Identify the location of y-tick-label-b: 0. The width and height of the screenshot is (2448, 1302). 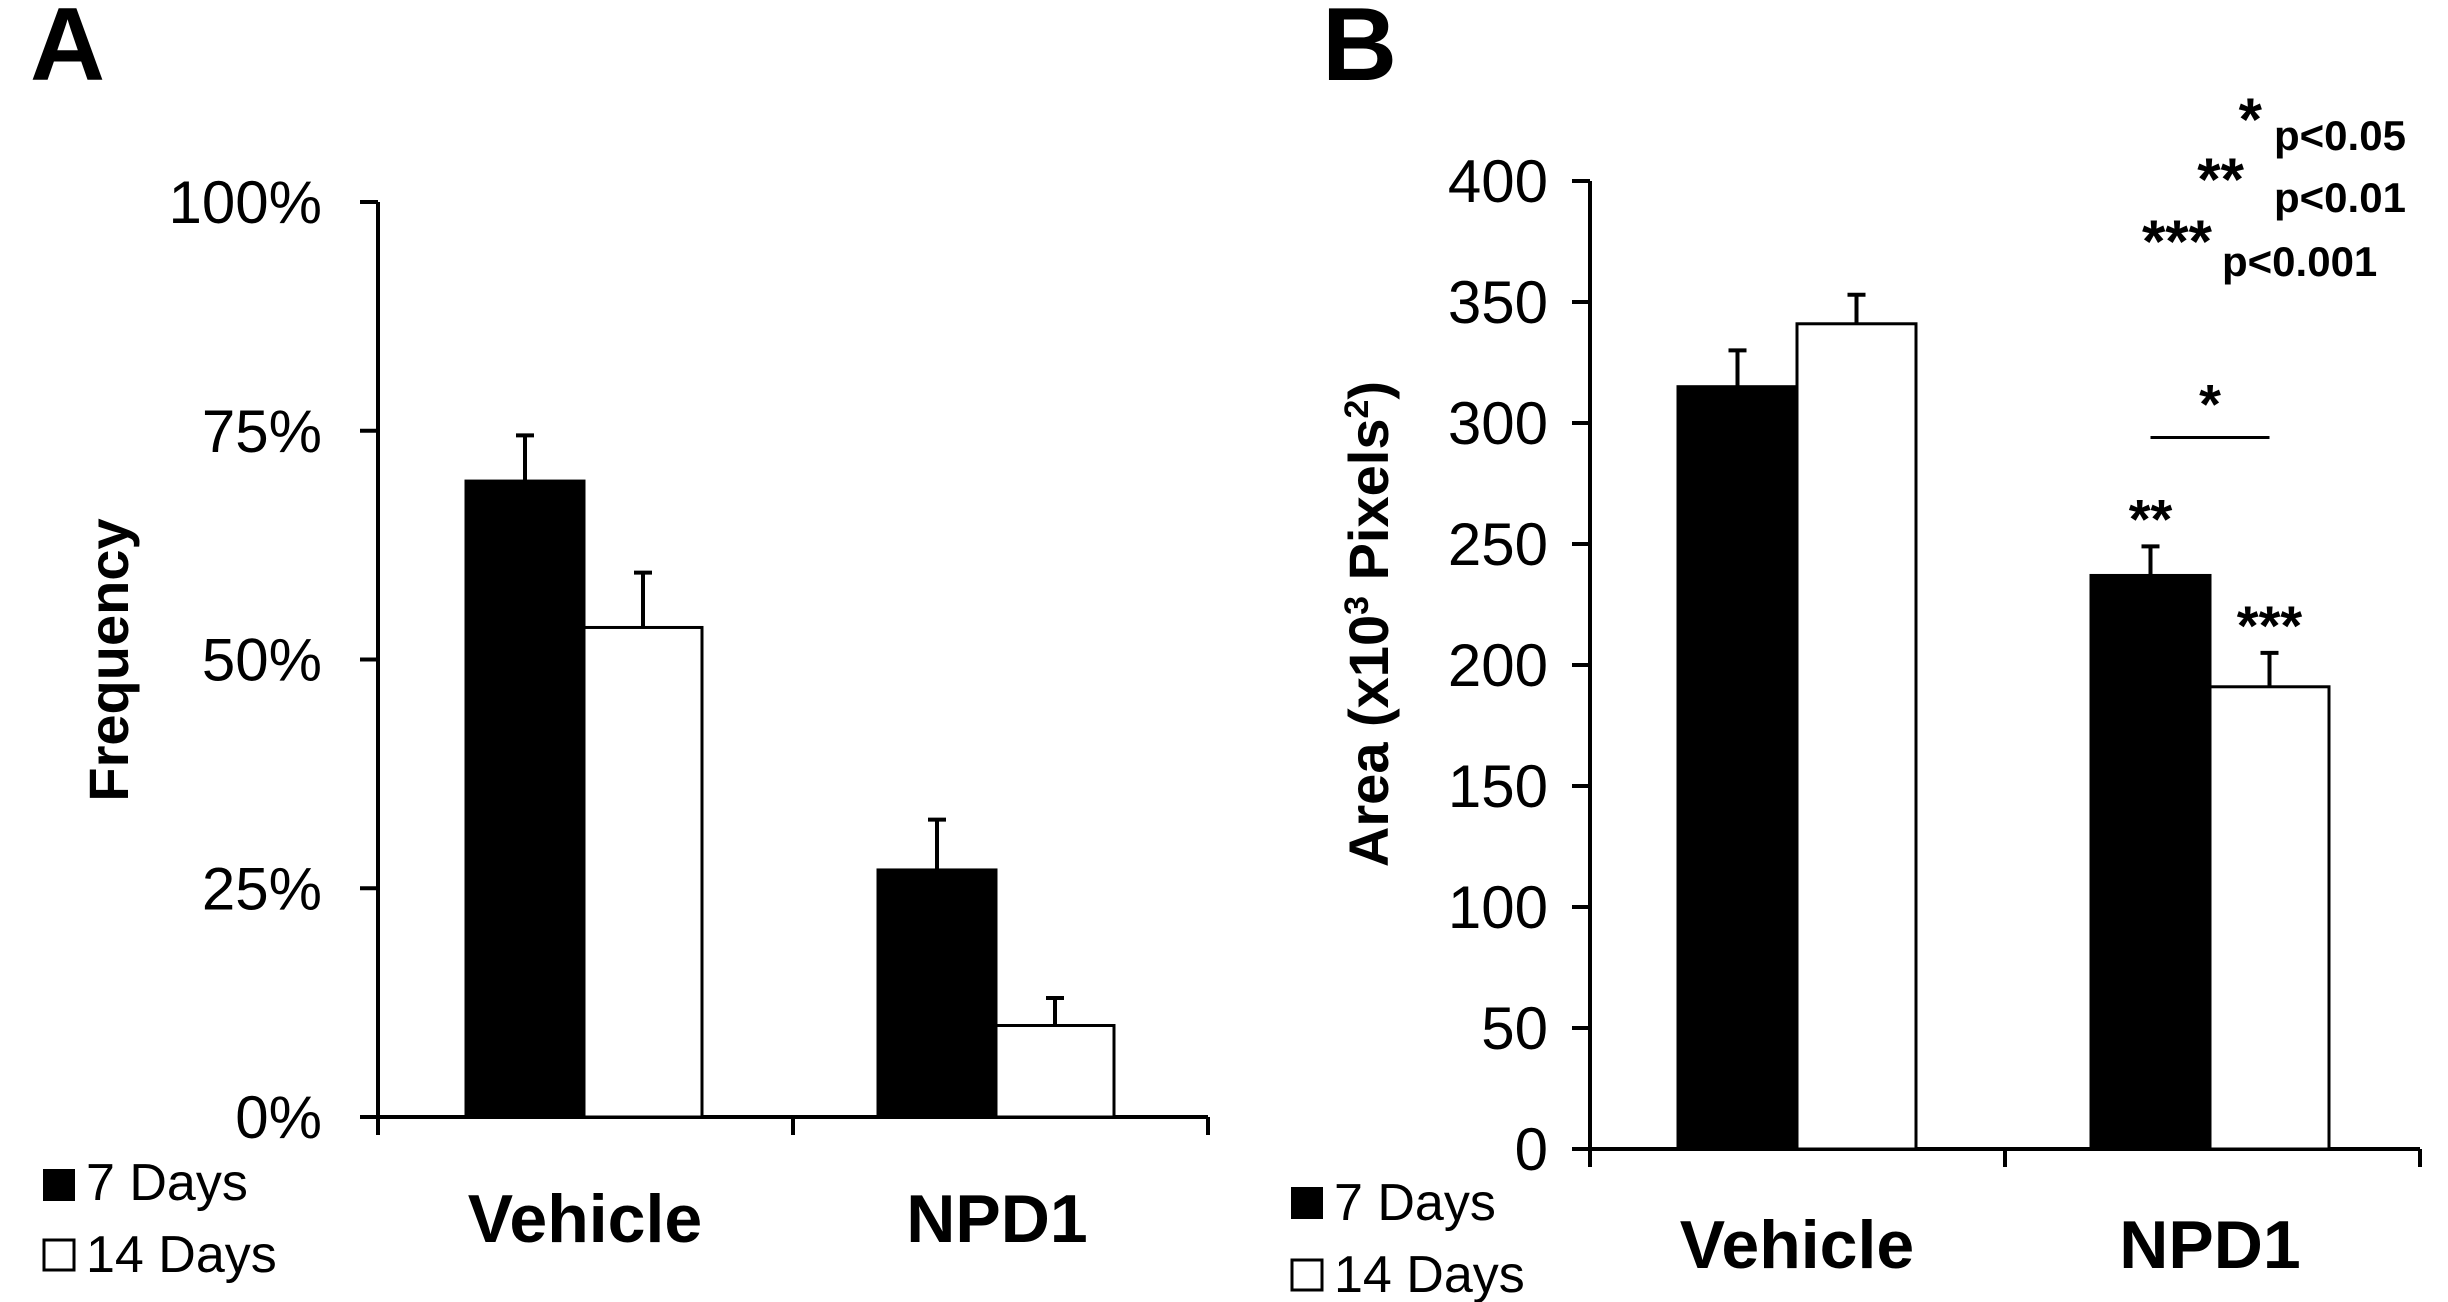
(1531, 1149).